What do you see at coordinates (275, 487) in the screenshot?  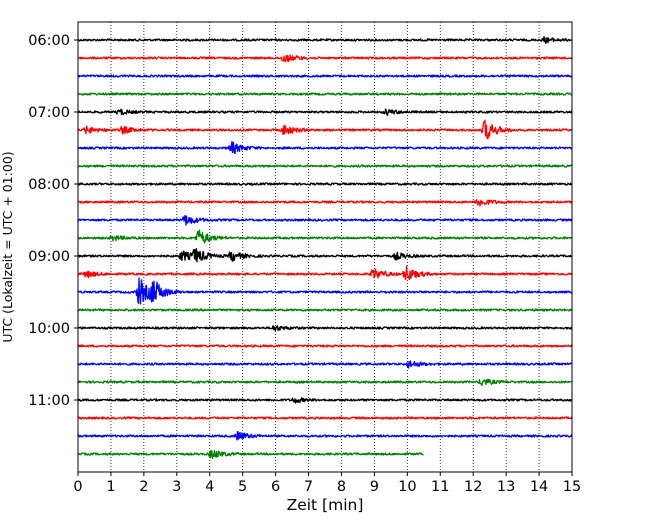 I see `x-tick-label: 6` at bounding box center [275, 487].